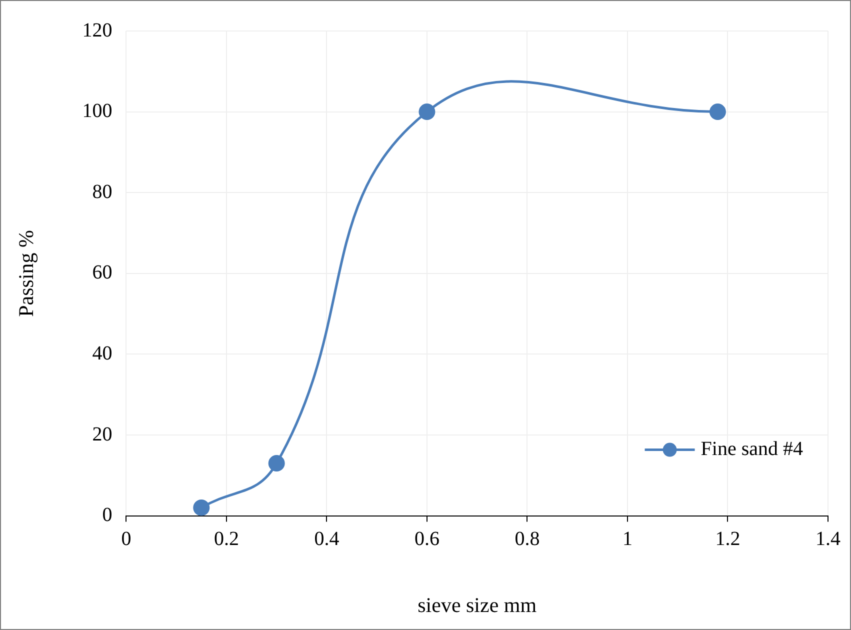 The image size is (851, 630). What do you see at coordinates (102, 434) in the screenshot?
I see `y-tick-label: 20` at bounding box center [102, 434].